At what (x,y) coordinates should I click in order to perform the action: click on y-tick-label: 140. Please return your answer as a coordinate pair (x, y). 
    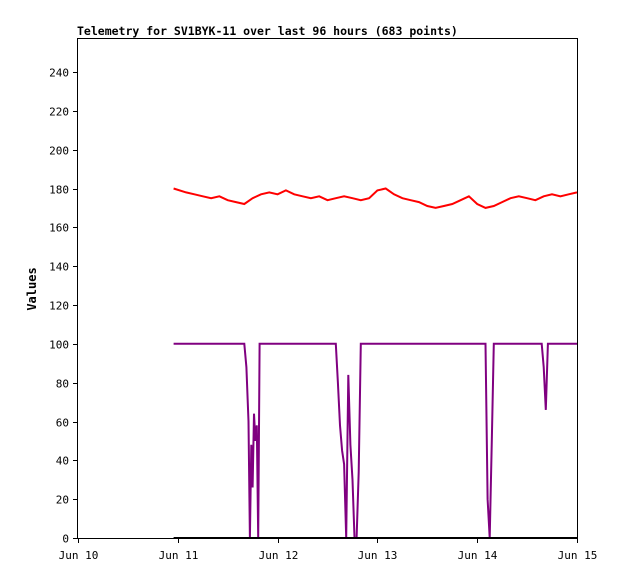
    Looking at the image, I should click on (59, 267).